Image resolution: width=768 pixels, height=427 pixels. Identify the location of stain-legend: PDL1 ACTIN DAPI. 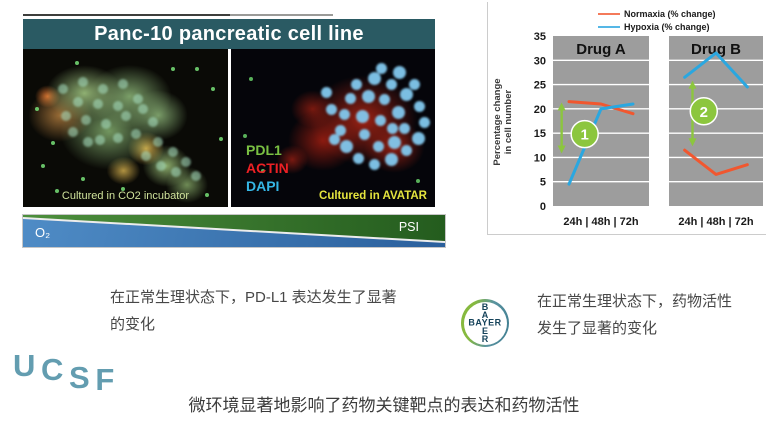
(267, 168).